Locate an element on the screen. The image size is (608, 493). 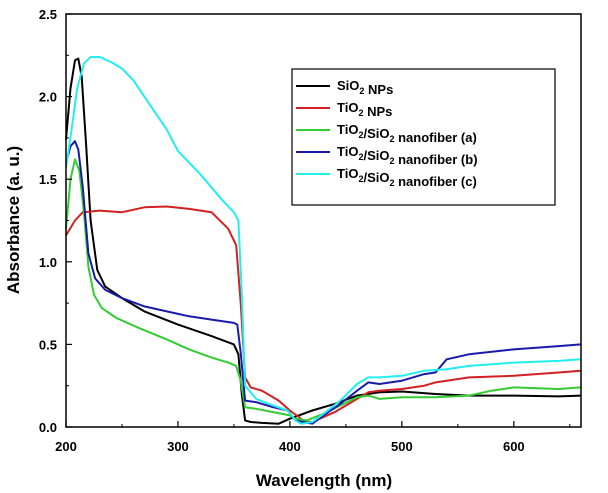
x-tick-label-400: 400 is located at coordinates (290, 446).